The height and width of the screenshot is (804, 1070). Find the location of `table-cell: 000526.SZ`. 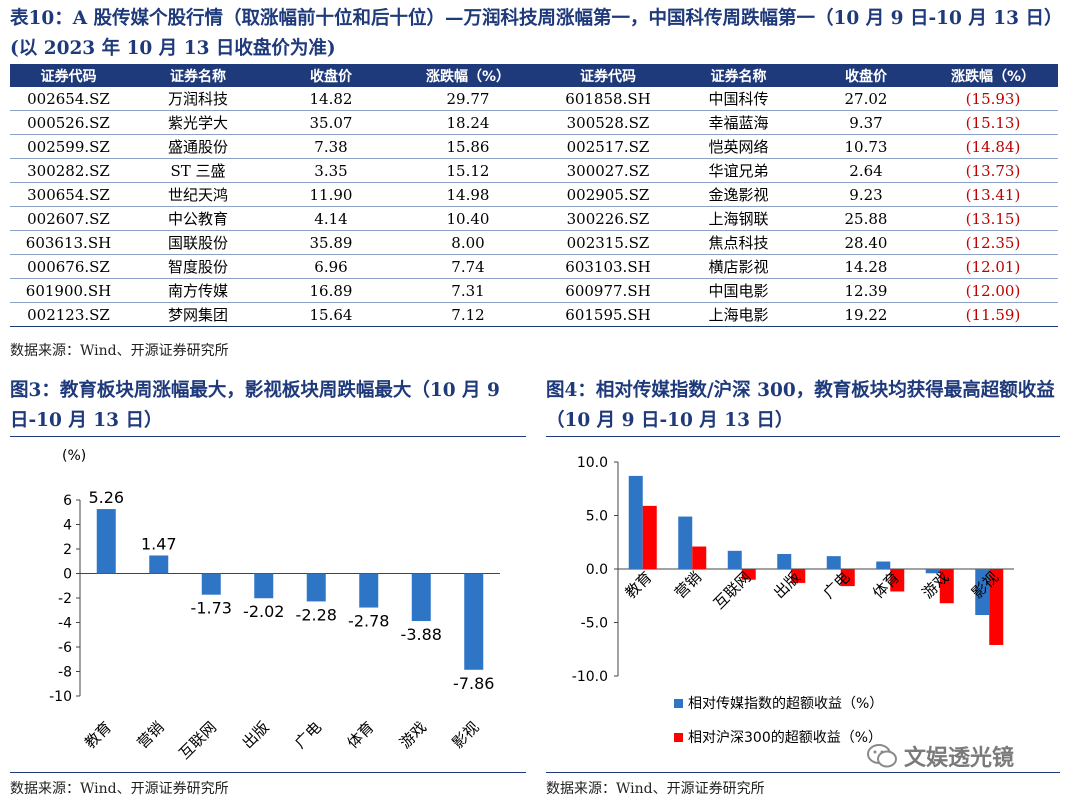

table-cell: 000526.SZ is located at coordinates (68, 122).